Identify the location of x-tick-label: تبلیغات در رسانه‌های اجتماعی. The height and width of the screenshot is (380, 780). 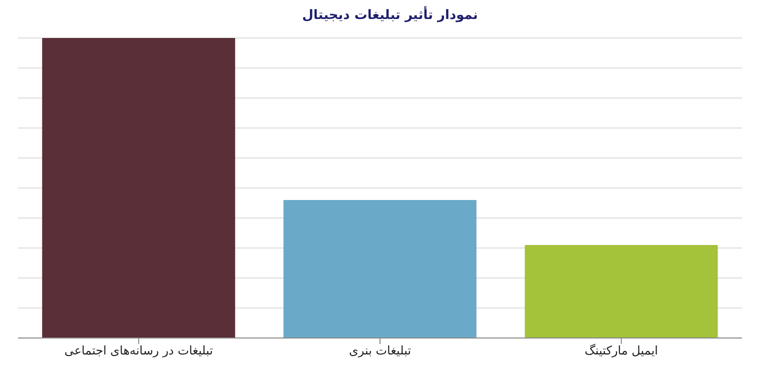
(139, 351).